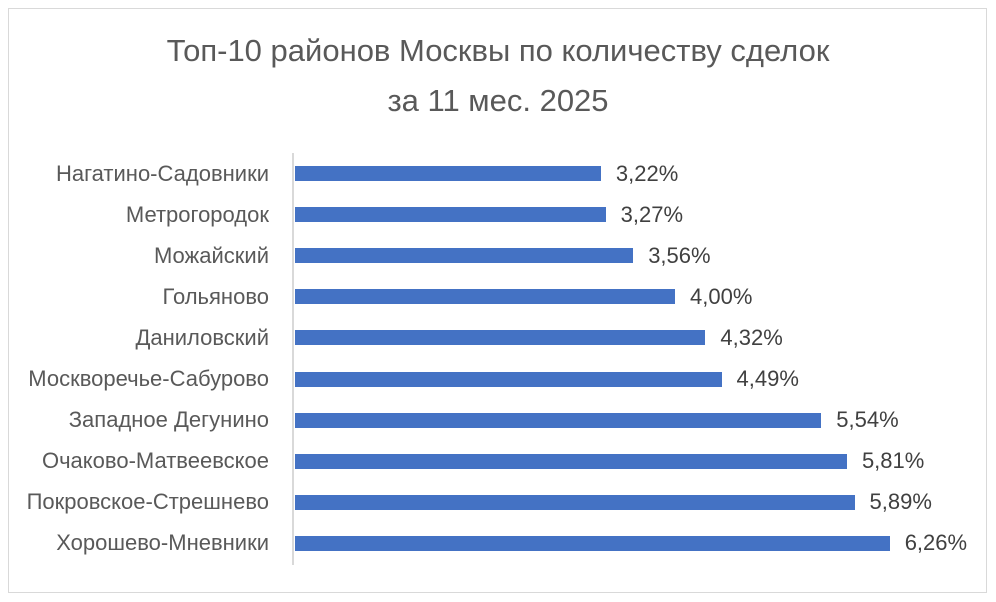 This screenshot has width=996, height=602. I want to click on value-label: 6,26%, so click(936, 543).